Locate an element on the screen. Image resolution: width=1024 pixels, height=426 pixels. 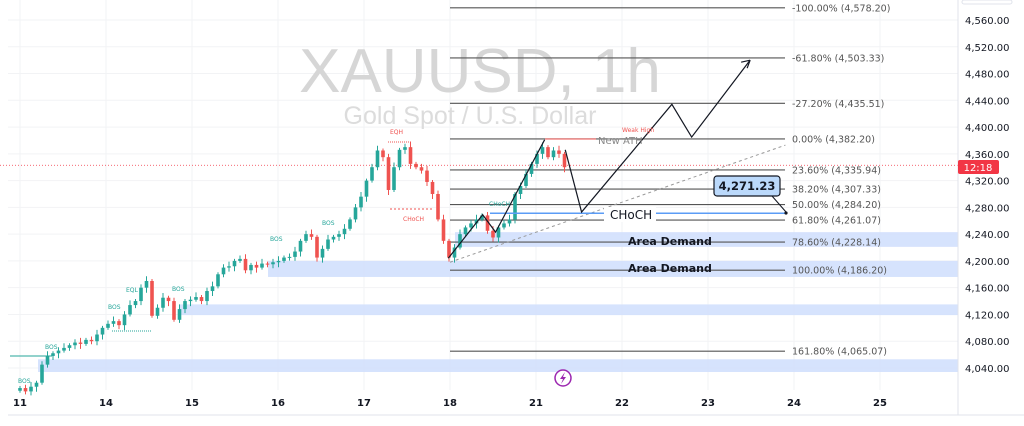
new-ath-label: New ATH is located at coordinates (620, 141).